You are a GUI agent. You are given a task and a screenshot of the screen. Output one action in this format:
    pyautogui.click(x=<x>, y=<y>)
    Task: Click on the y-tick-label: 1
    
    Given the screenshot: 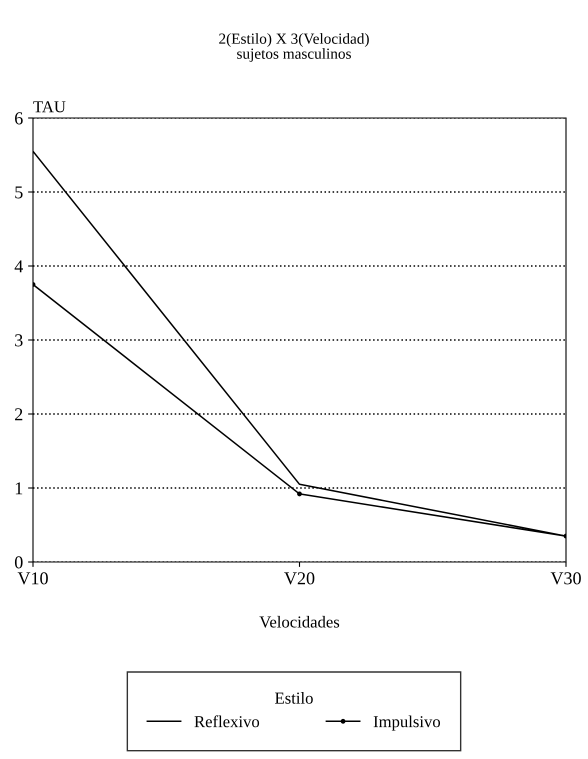 What is the action you would take?
    pyautogui.click(x=19, y=488)
    